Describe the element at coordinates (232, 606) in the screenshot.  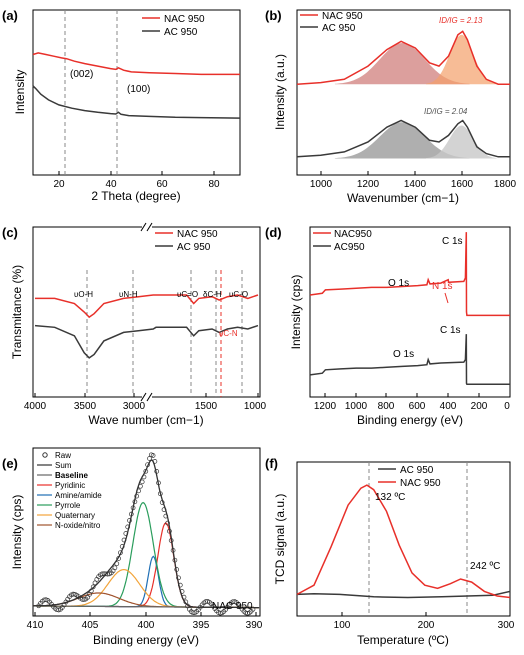
I see `annotation: NAC 950` at that location.